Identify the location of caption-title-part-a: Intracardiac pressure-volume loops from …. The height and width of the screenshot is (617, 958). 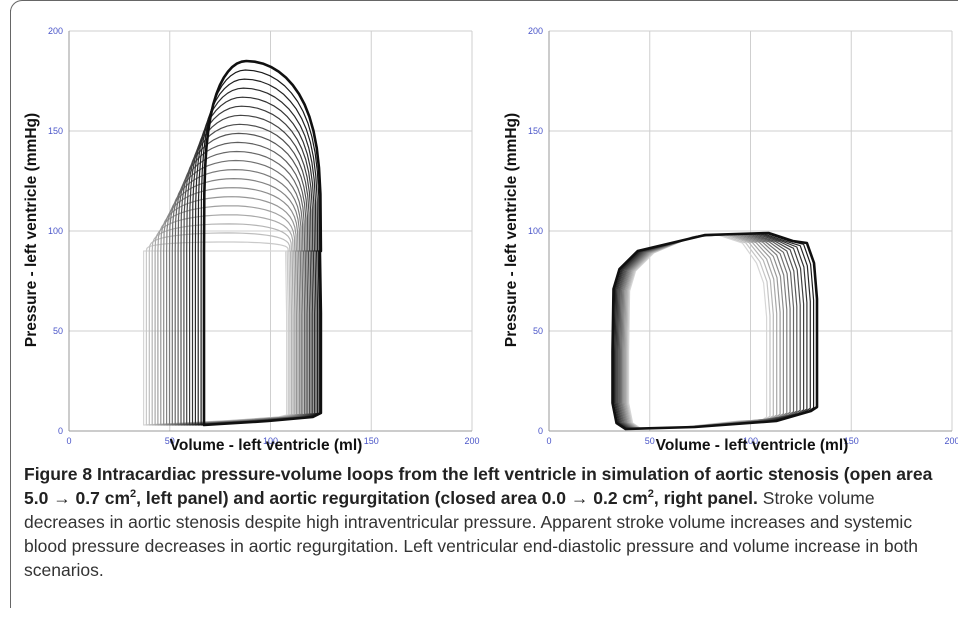
(478, 486).